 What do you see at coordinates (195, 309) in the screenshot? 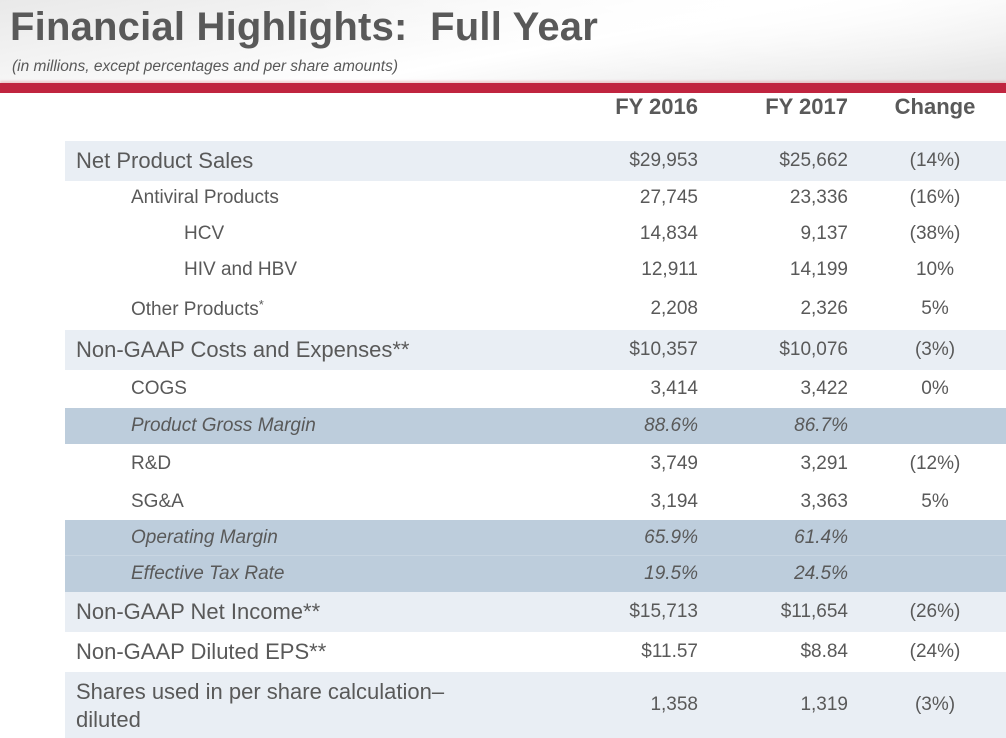
I see `row-label-text: Other Products` at bounding box center [195, 309].